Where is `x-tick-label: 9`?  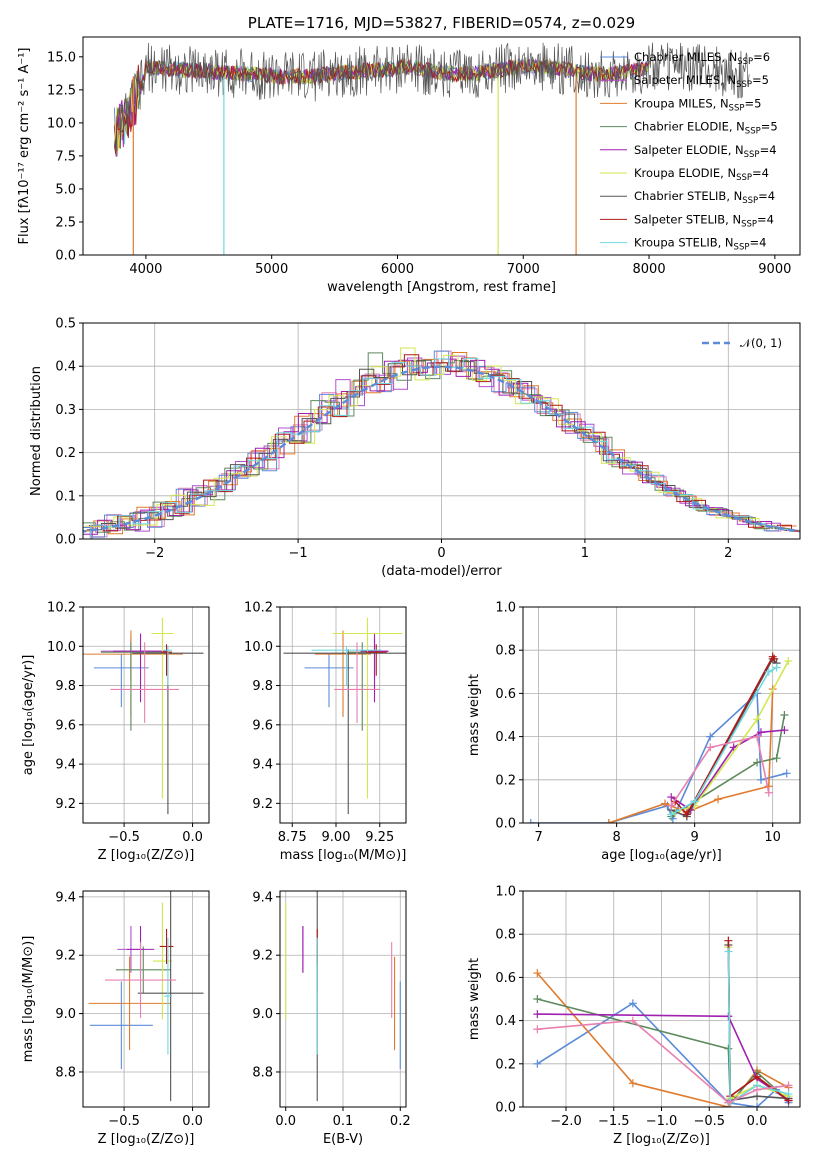 x-tick-label: 9 is located at coordinates (695, 837).